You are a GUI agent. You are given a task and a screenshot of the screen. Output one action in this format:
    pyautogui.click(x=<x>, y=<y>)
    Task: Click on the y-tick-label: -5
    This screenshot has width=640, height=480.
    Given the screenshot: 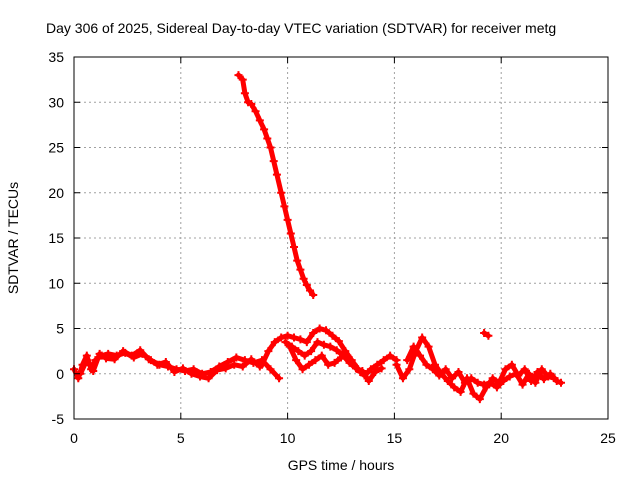 What is the action you would take?
    pyautogui.click(x=58, y=419)
    